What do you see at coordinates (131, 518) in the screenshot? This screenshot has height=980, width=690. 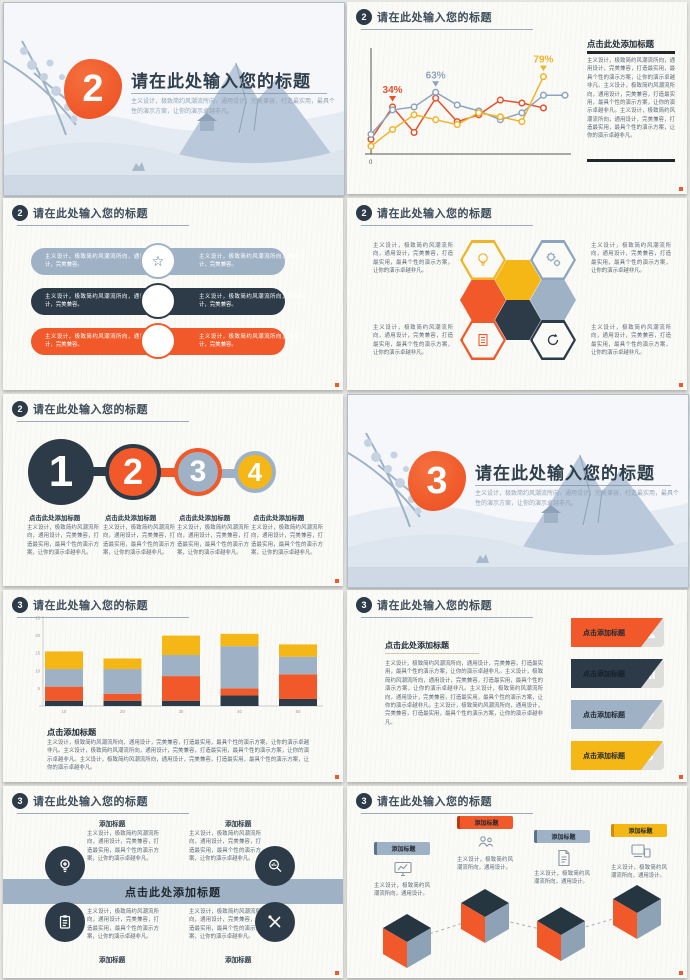 I see `step-heading-2: 点击此处添加标题` at bounding box center [131, 518].